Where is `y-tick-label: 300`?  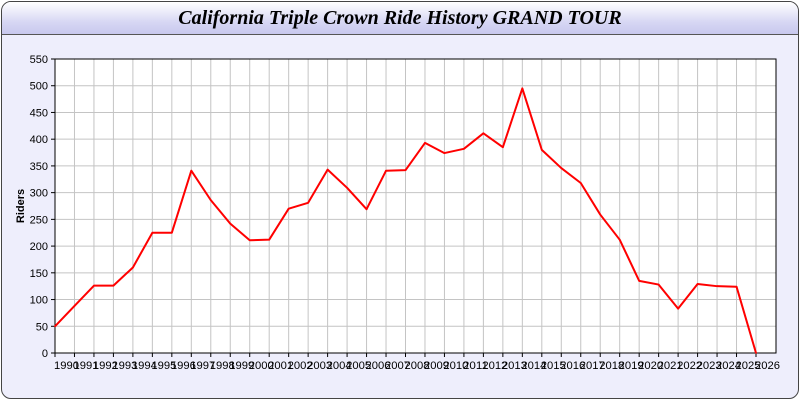
y-tick-label: 300 is located at coordinates (39, 194).